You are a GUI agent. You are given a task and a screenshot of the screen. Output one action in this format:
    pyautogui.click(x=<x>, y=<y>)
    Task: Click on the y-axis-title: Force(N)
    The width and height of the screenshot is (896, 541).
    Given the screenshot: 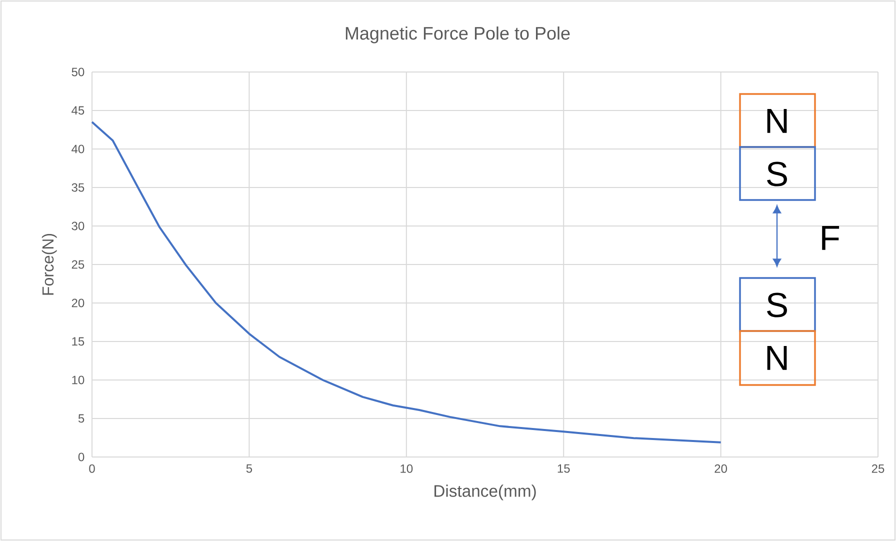 What is the action you would take?
    pyautogui.click(x=49, y=264)
    